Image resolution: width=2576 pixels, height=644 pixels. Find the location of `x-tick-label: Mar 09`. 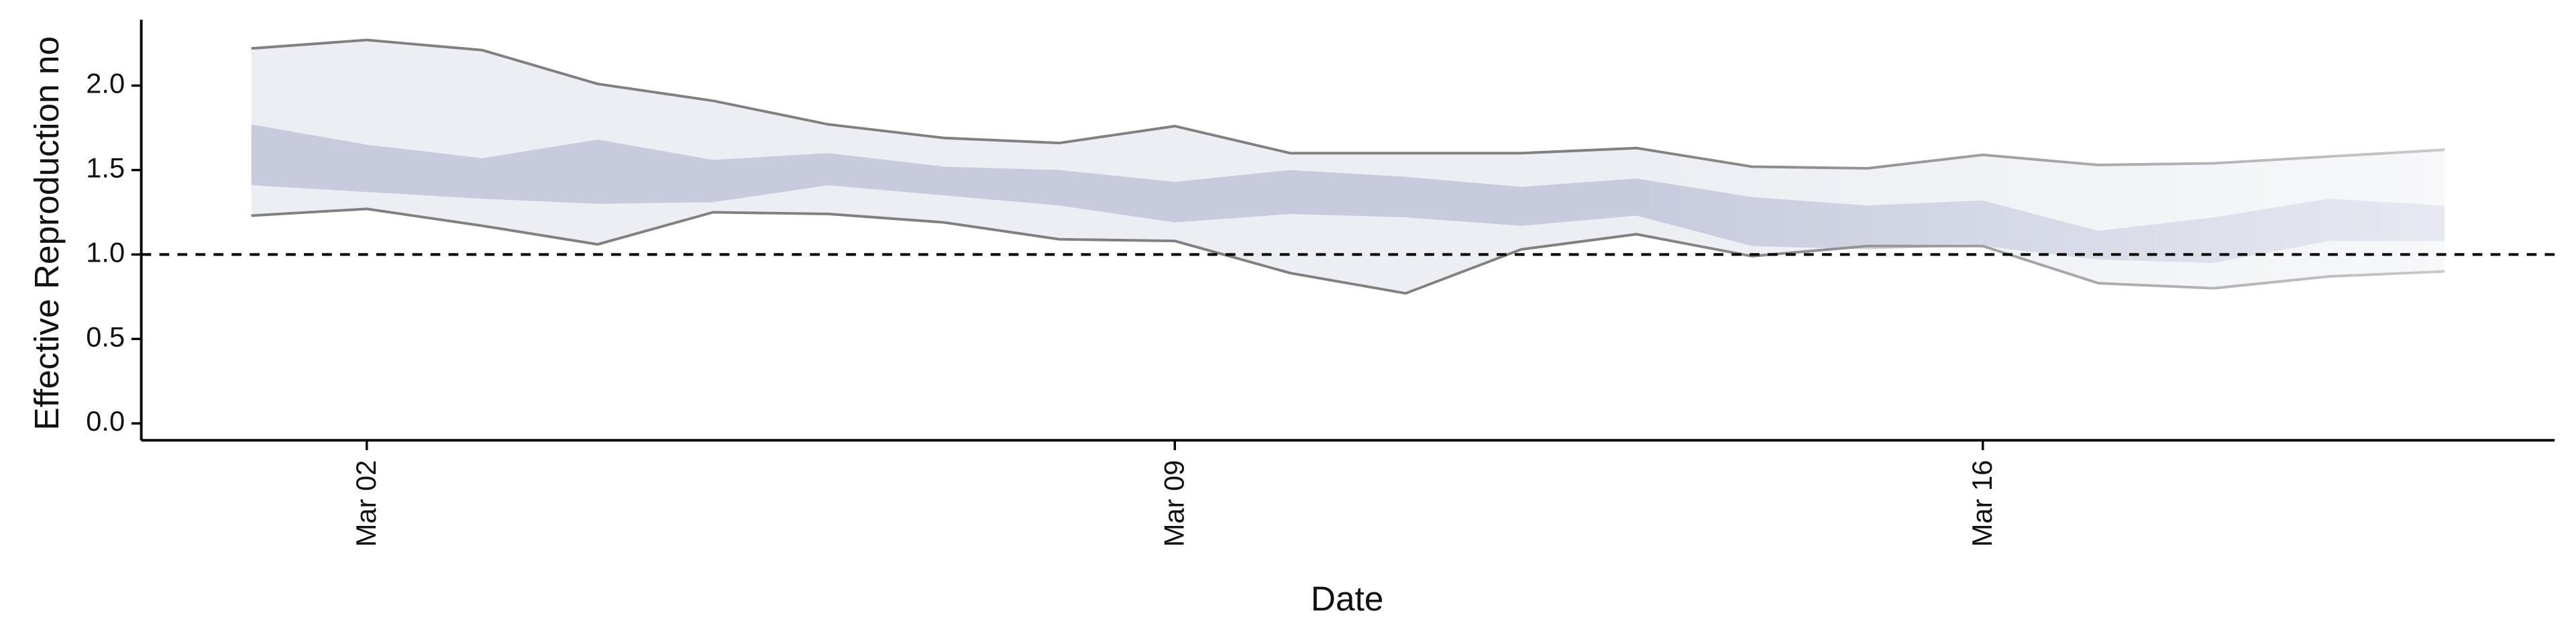

x-tick-label: Mar 09 is located at coordinates (1174, 503).